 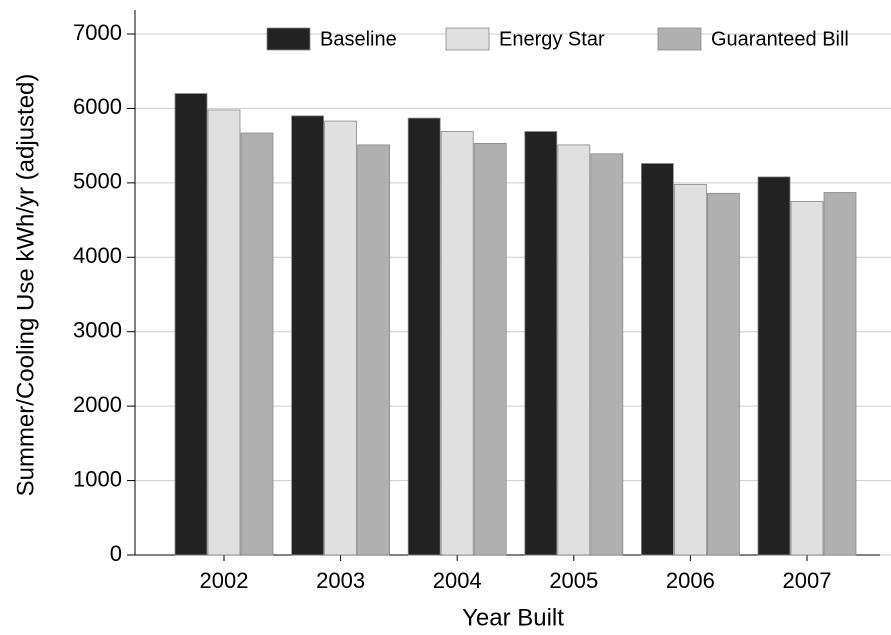 I want to click on y-tick-label: 7000, so click(x=97, y=32).